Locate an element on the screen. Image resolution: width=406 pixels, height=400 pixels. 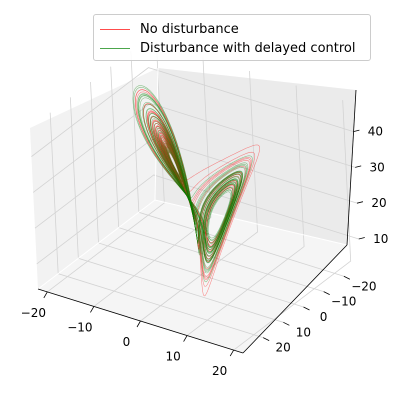
x-tick-label: 10 is located at coordinates (172, 357).